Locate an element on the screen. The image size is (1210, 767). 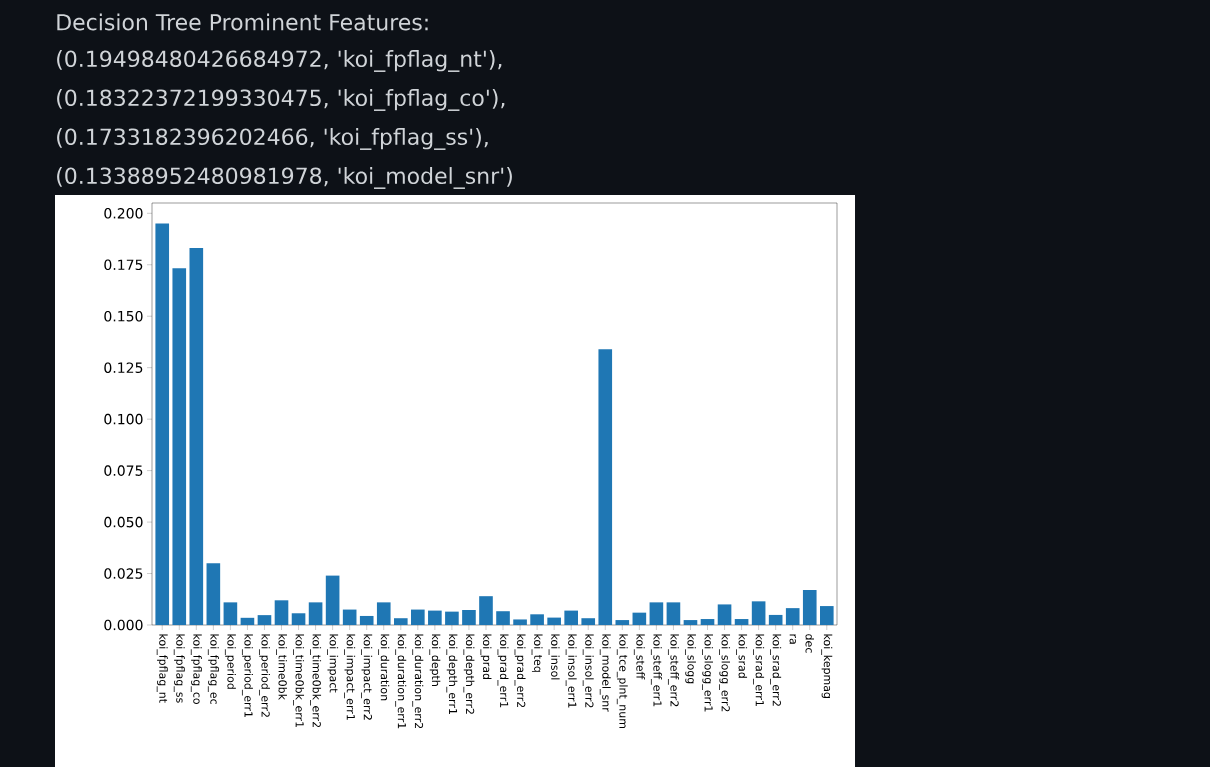
y-tick-label: 0.175 is located at coordinates (123, 265).